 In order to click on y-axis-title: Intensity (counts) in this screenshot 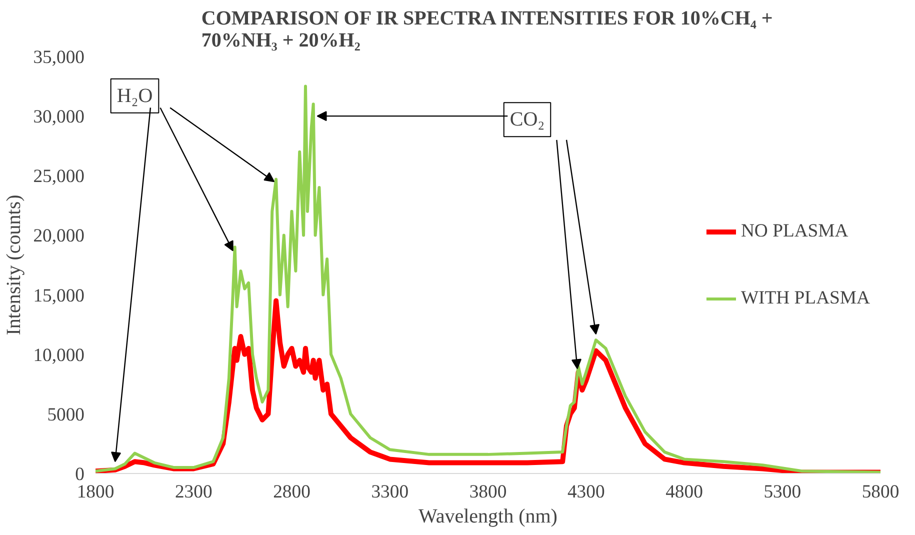, I will do `click(14, 265)`.